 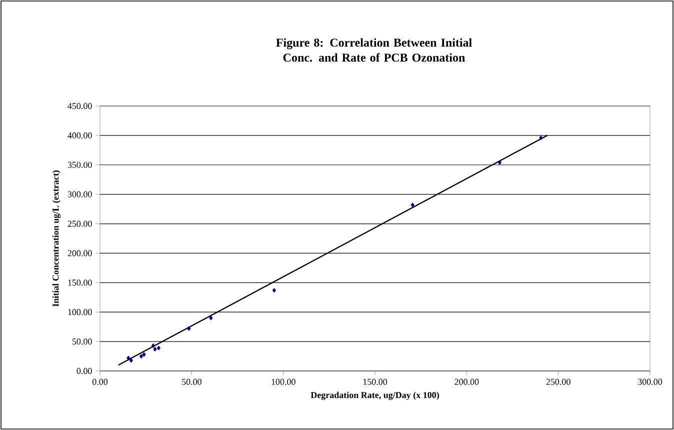 What do you see at coordinates (80, 312) in the screenshot?
I see `y-tick-label: 100.00` at bounding box center [80, 312].